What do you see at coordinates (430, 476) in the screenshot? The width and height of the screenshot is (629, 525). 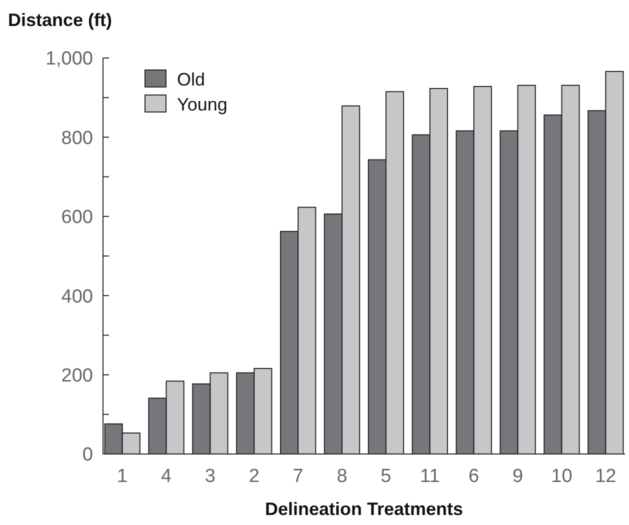 I see `x-tick-label: 11` at bounding box center [430, 476].